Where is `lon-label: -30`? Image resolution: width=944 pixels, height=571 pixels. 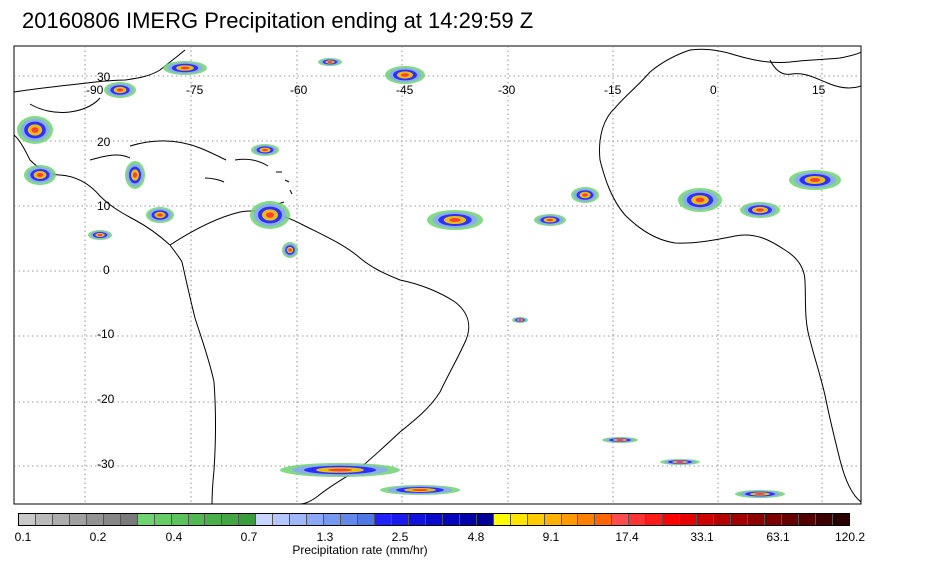 lon-label: -30 is located at coordinates (507, 90).